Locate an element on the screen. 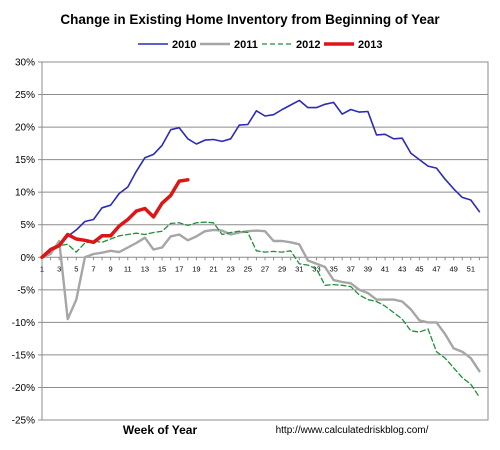 The width and height of the screenshot is (500, 450). x-tick-label: 35 is located at coordinates (333, 268).